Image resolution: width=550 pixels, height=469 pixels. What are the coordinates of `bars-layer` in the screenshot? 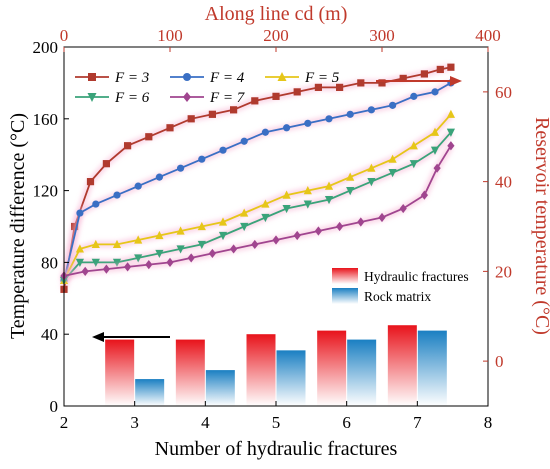 It's located at (276, 365).